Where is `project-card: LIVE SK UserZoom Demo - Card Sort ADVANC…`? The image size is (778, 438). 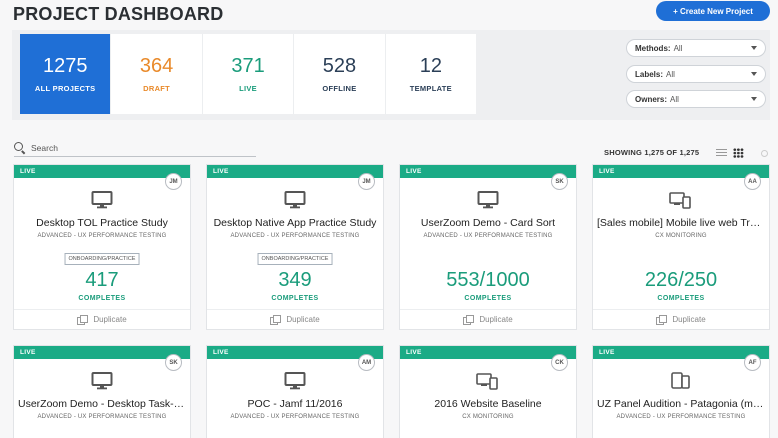
project-card: LIVE SK UserZoom Demo - Card Sort ADVANC… is located at coordinates (488, 247).